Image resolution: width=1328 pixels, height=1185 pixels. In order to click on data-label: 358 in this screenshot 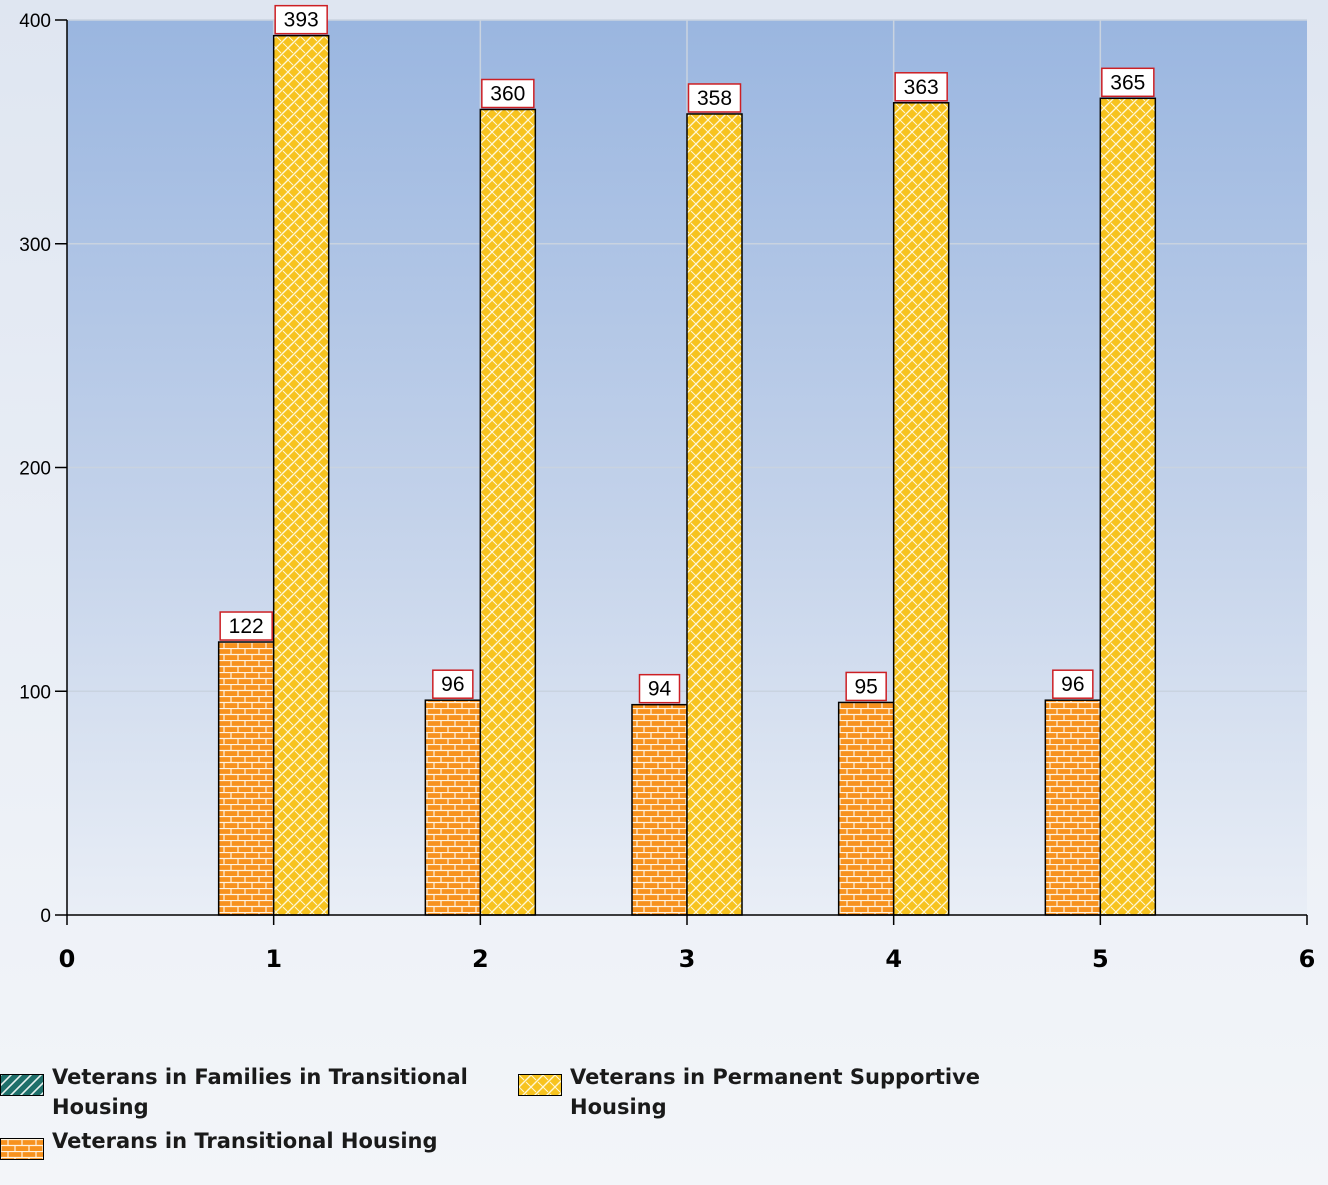, I will do `click(714, 98)`.